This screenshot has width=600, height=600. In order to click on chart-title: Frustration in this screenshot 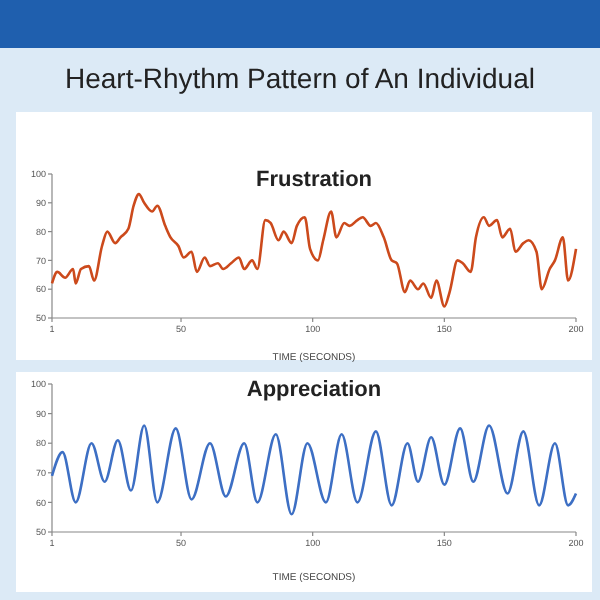, I will do `click(314, 180)`.